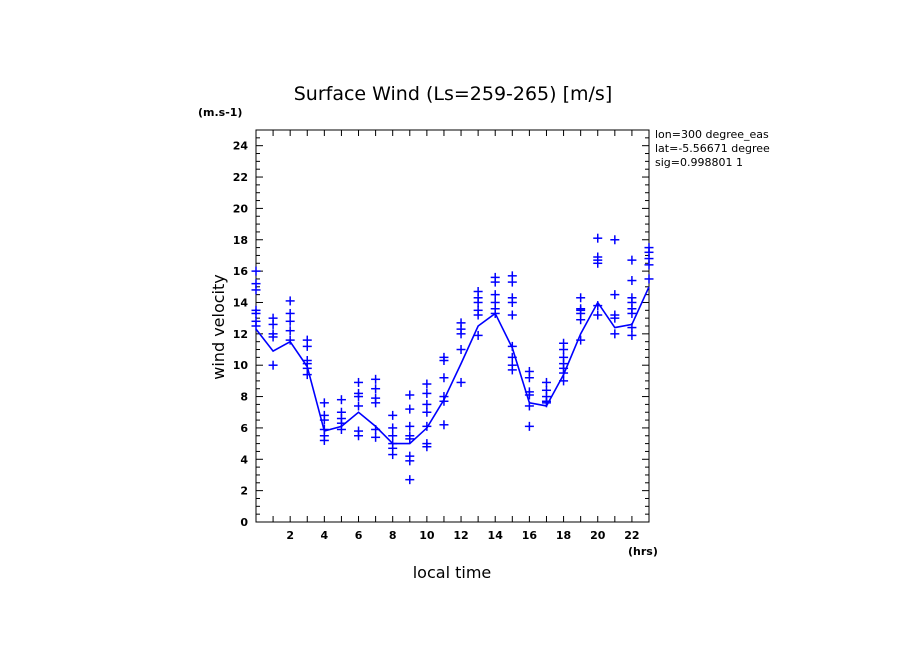 The width and height of the screenshot is (904, 654). What do you see at coordinates (631, 535) in the screenshot?
I see `x-tick-label: 22` at bounding box center [631, 535].